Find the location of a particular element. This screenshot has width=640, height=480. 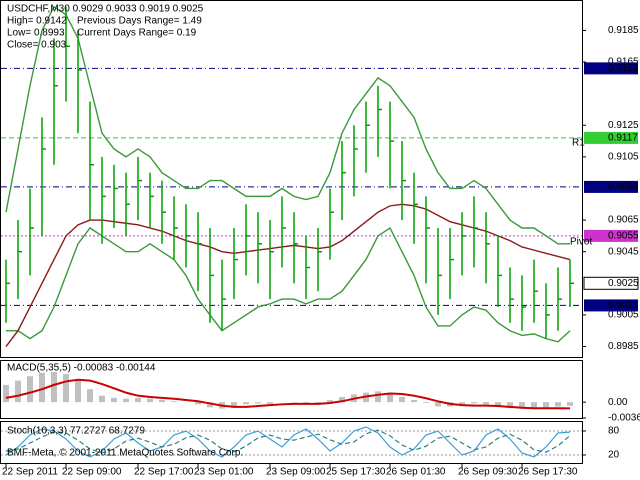

x-tick-label: 25 Sep 17:30 is located at coordinates (356, 472).